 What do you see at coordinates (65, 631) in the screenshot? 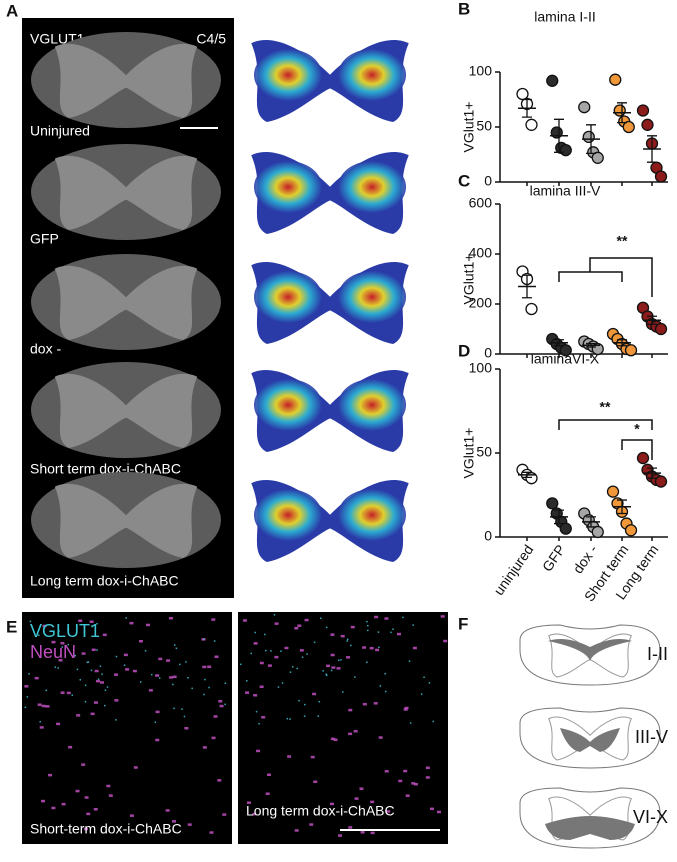
I see `channel-label: VGLUT1` at bounding box center [65, 631].